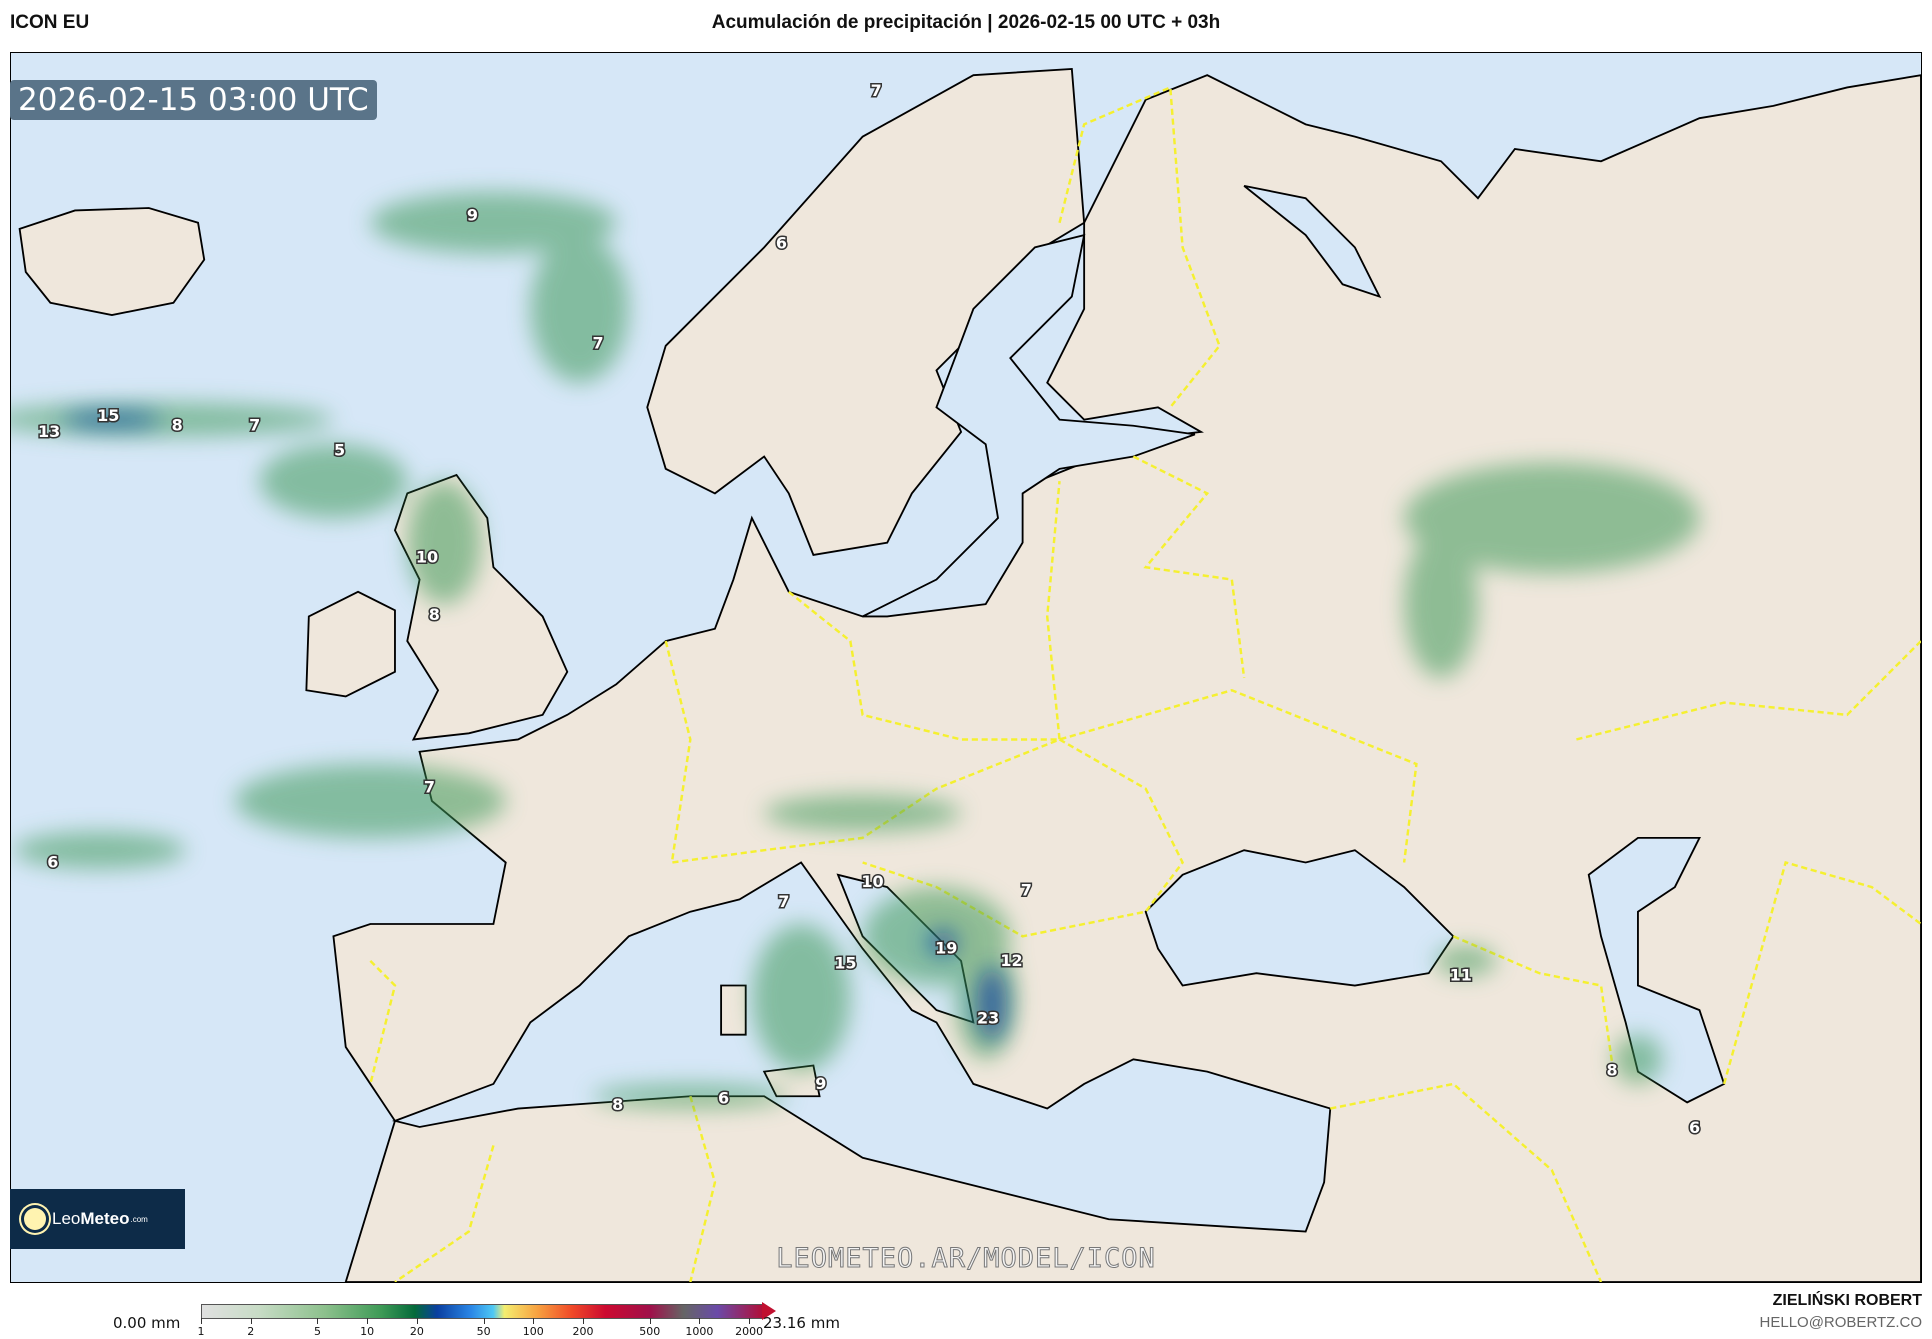 The height and width of the screenshot is (1339, 1932). What do you see at coordinates (139, 1219) in the screenshot?
I see `logo-com: .com` at bounding box center [139, 1219].